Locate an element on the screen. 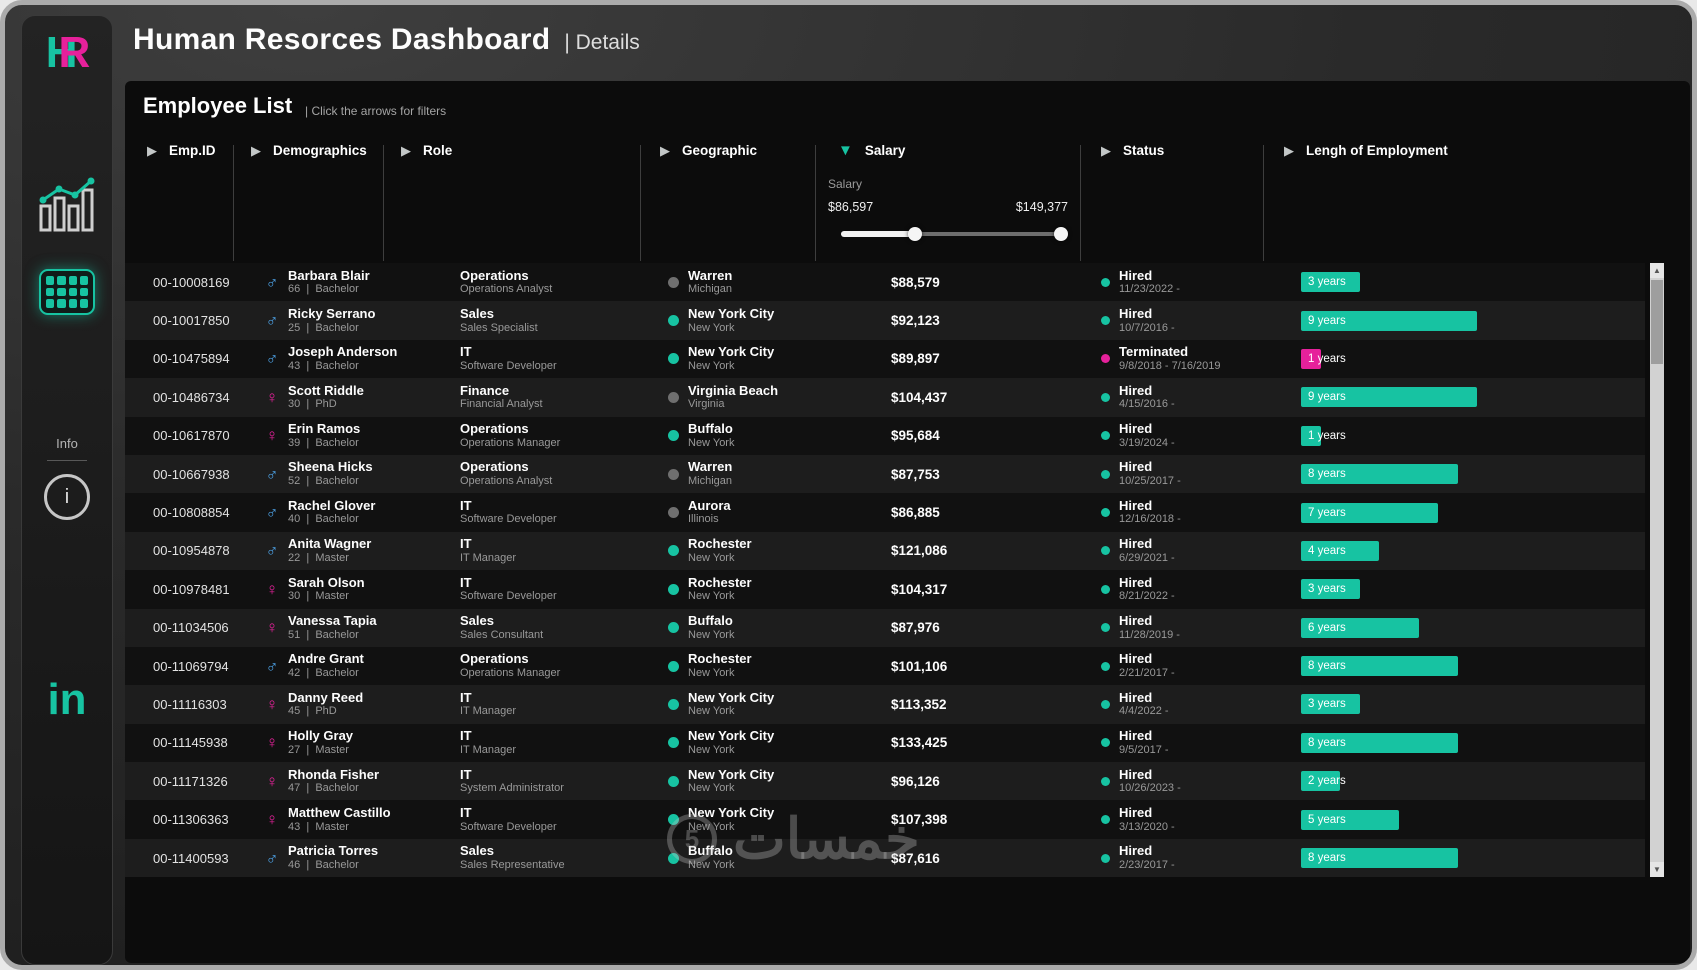 The height and width of the screenshot is (970, 1697). table-scrollbar: ▲ ▼ is located at coordinates (1657, 570).